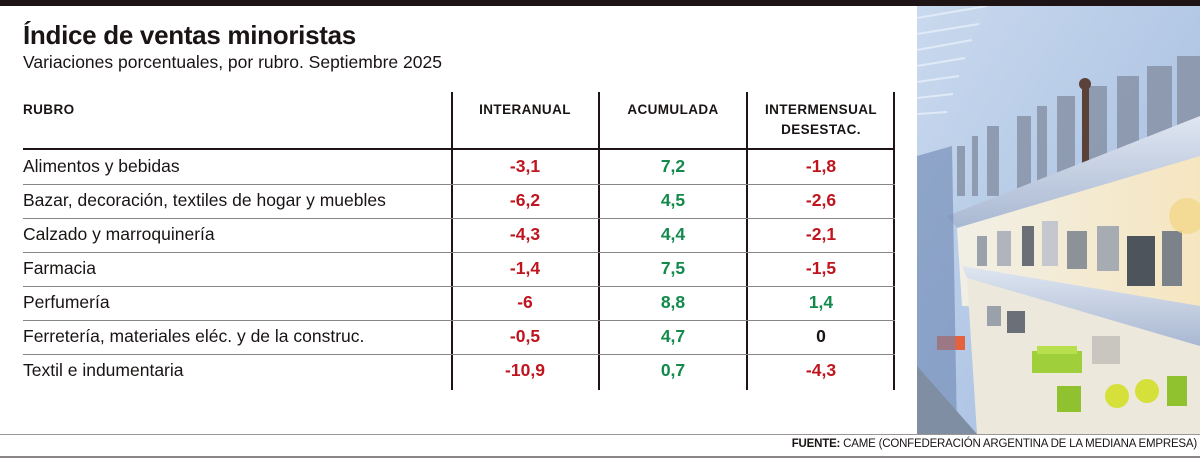 The height and width of the screenshot is (458, 1200). Describe the element at coordinates (673, 302) in the screenshot. I see `value-acumulada: 8,8` at that location.